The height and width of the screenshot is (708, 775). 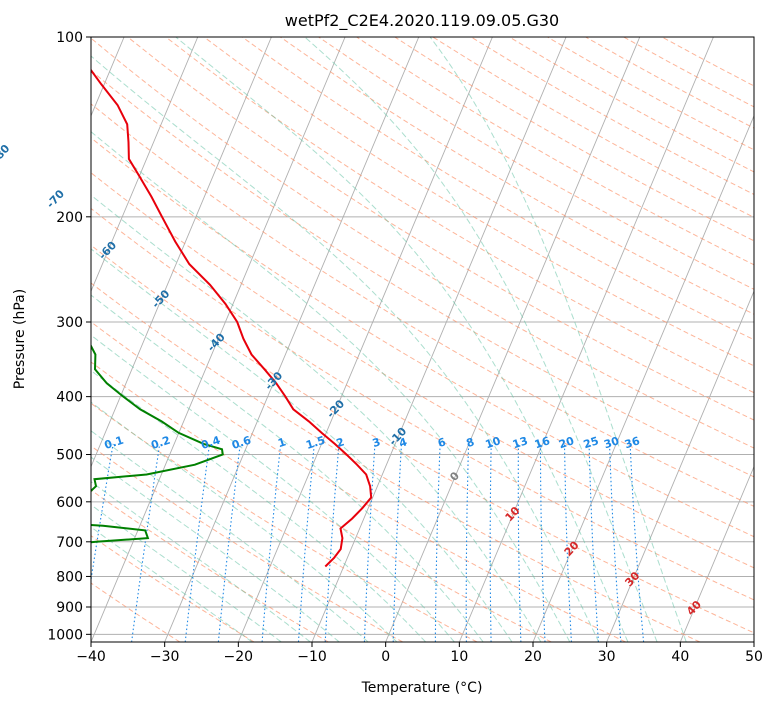 What do you see at coordinates (607, 657) in the screenshot?
I see `x-tick-label: 30` at bounding box center [607, 657].